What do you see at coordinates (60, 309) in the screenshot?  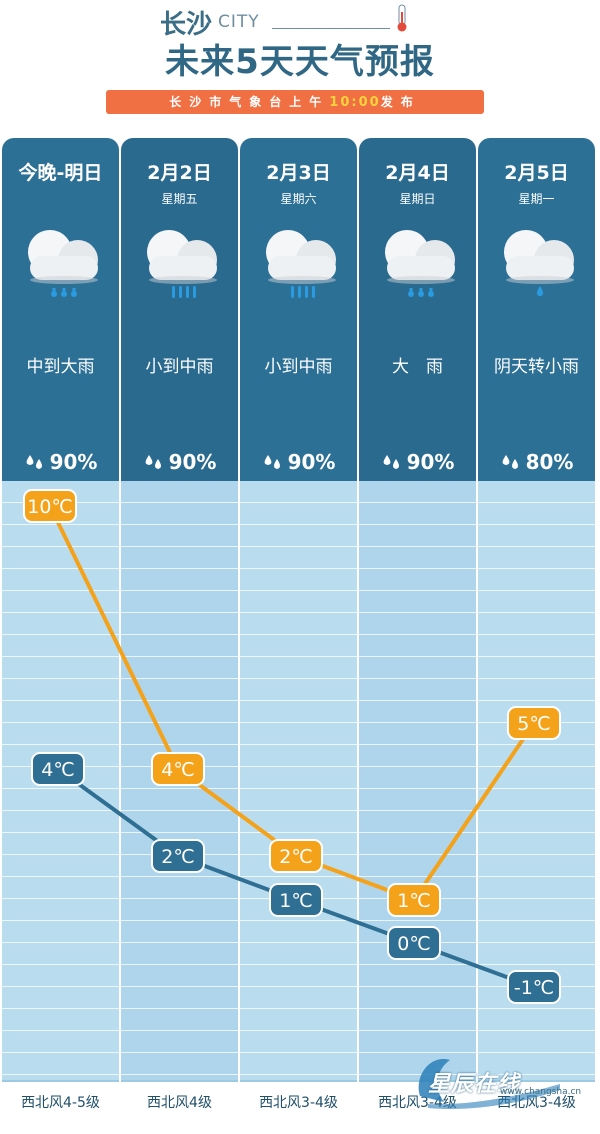 I see `day-header: 今晚-明日中到大雨 90%` at bounding box center [60, 309].